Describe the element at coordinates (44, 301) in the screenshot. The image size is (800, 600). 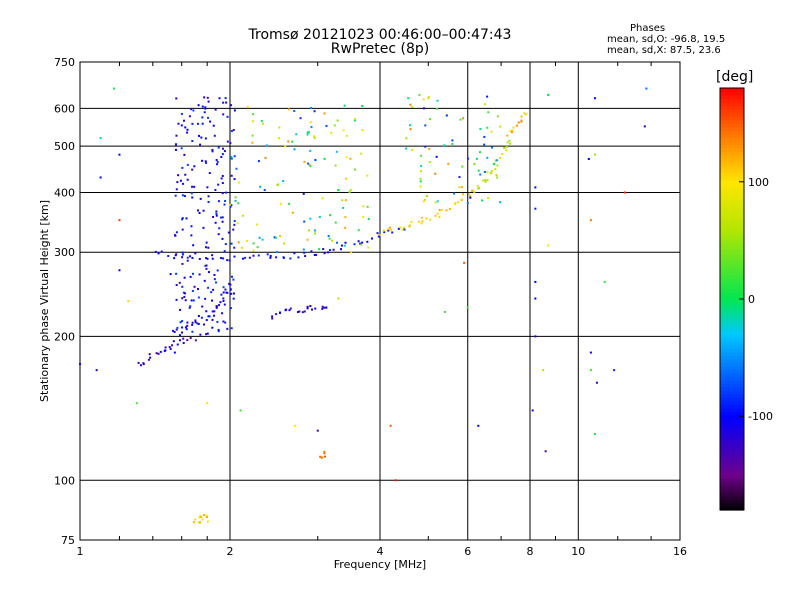
I see `y-axis-label: Stationary phase Virtual Height [km]` at that location.